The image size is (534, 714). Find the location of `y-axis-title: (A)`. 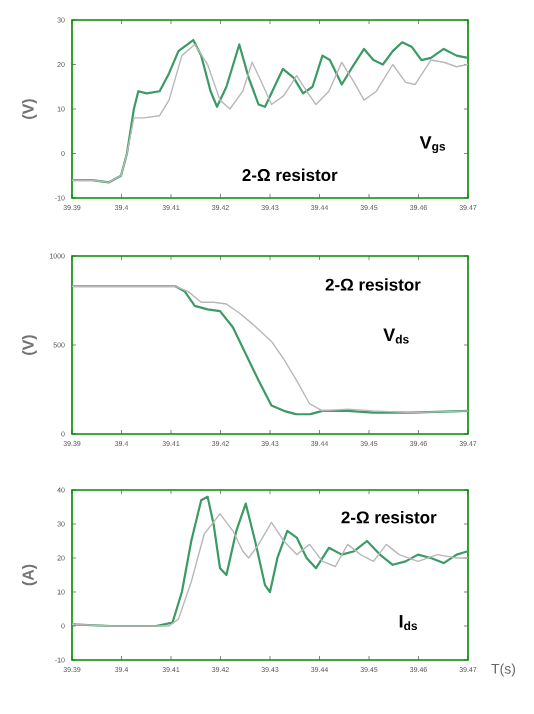

y-axis-title: (A) is located at coordinates (29, 575).